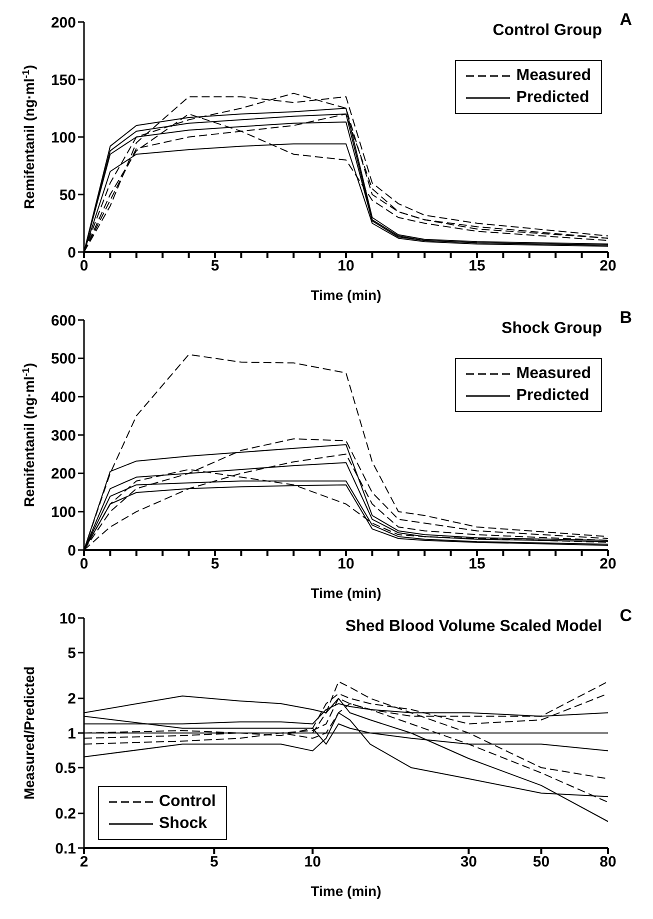  I want to click on y-tick-label: 0.2, so click(65, 814).